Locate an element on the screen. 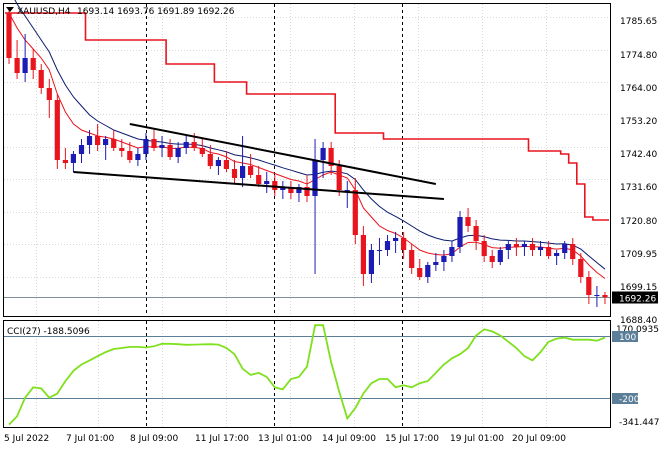 This screenshot has width=660, height=450. collapse-triangle-icon is located at coordinates (10, 9).